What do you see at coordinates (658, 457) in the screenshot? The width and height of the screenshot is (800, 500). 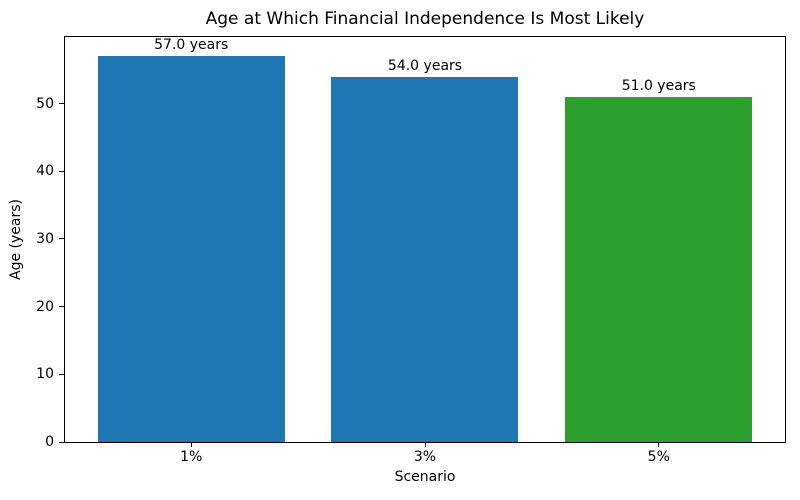 I see `x-axis-tick-label: 5%` at bounding box center [658, 457].